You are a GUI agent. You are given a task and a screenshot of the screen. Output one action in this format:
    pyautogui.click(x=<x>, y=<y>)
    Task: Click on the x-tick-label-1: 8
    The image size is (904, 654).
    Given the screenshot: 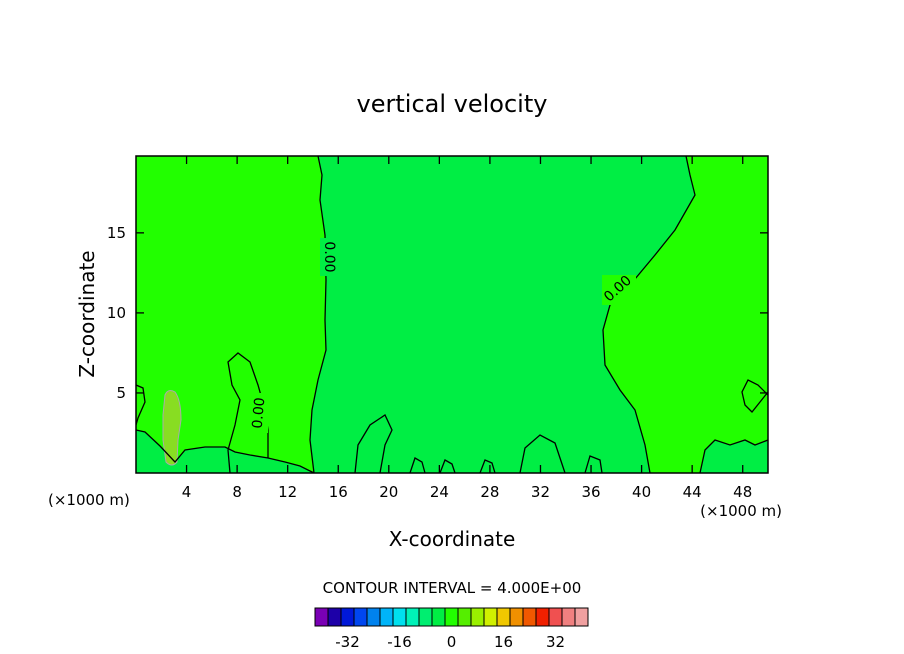 What is the action you would take?
    pyautogui.click(x=237, y=492)
    